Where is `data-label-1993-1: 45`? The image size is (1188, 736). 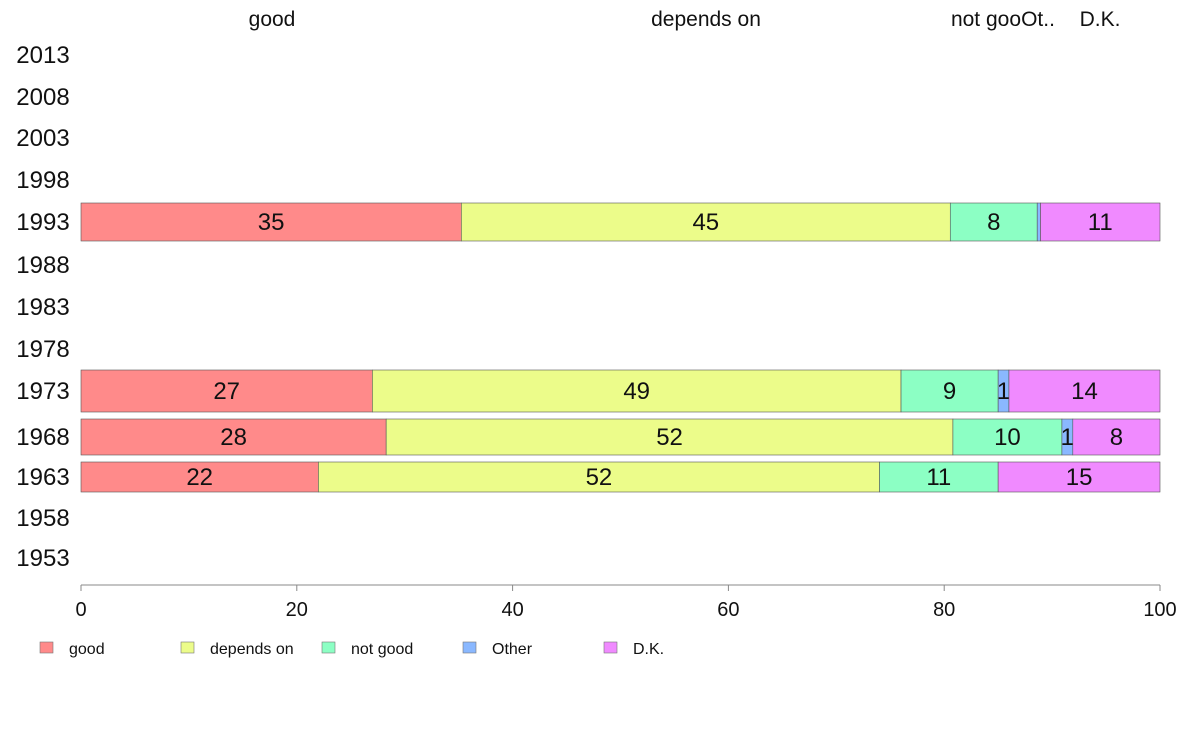
data-label-1993-1: 45 is located at coordinates (705, 222).